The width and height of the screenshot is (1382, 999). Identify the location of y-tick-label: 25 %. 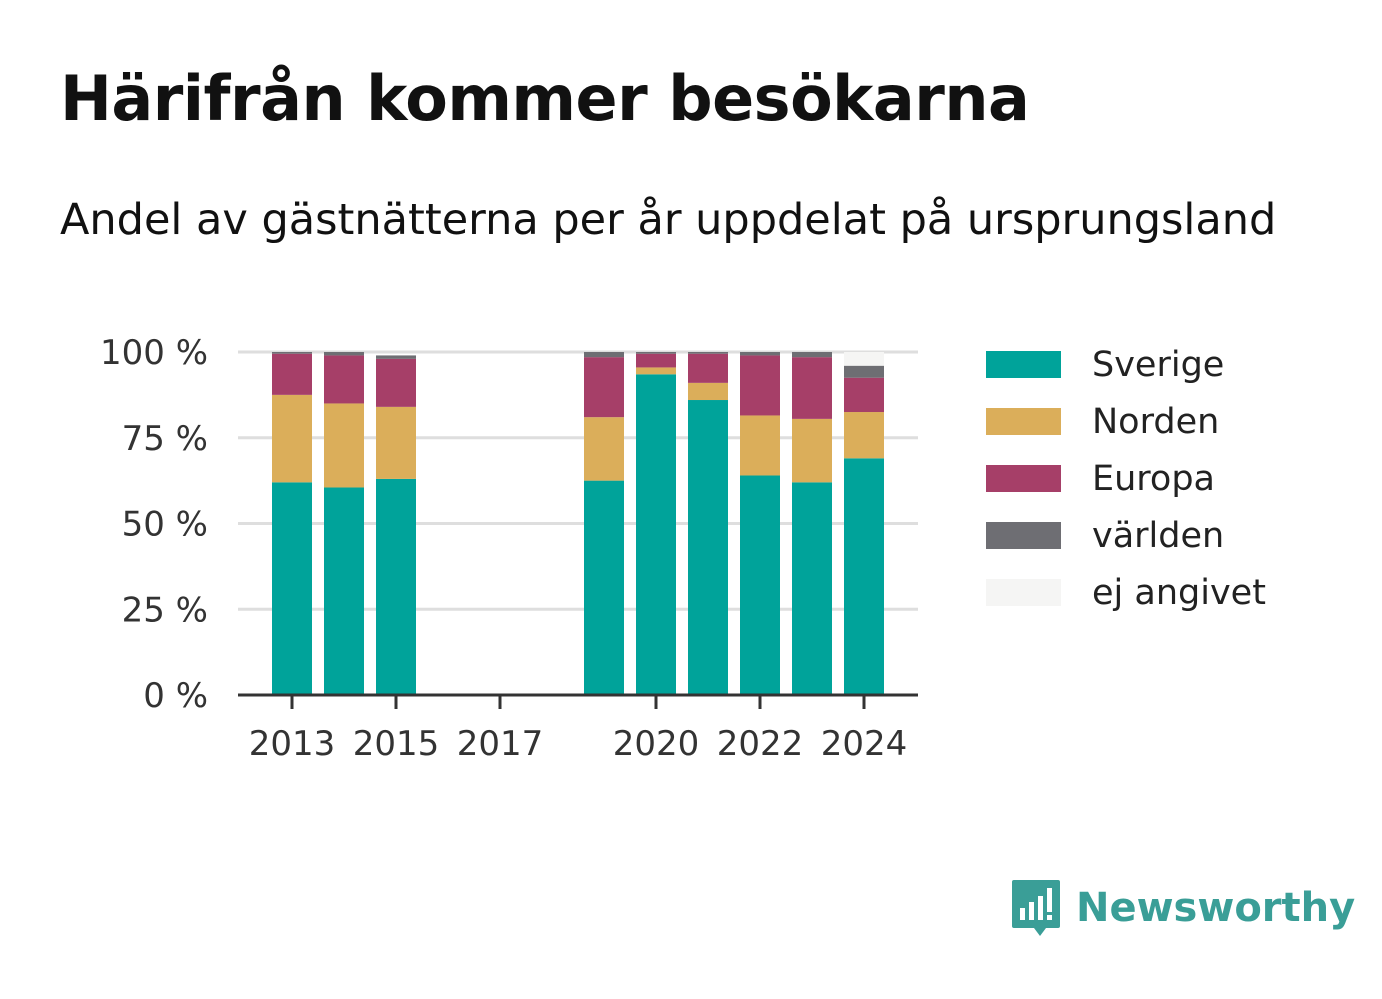
(165, 610).